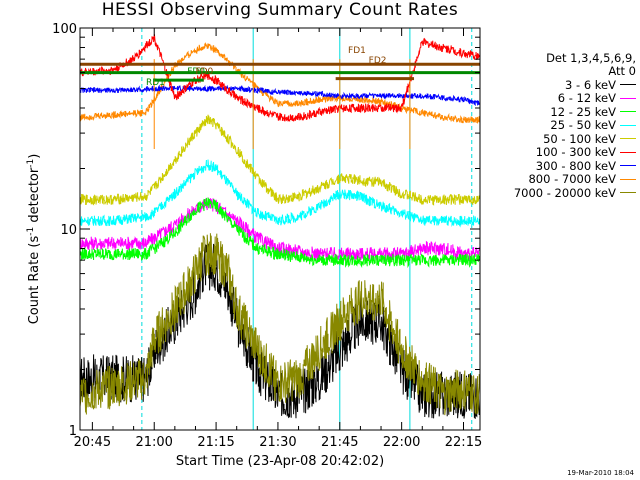 This screenshot has height=480, width=640. Describe the element at coordinates (622, 71) in the screenshot. I see `legend-header-line-2: Att 0` at that location.